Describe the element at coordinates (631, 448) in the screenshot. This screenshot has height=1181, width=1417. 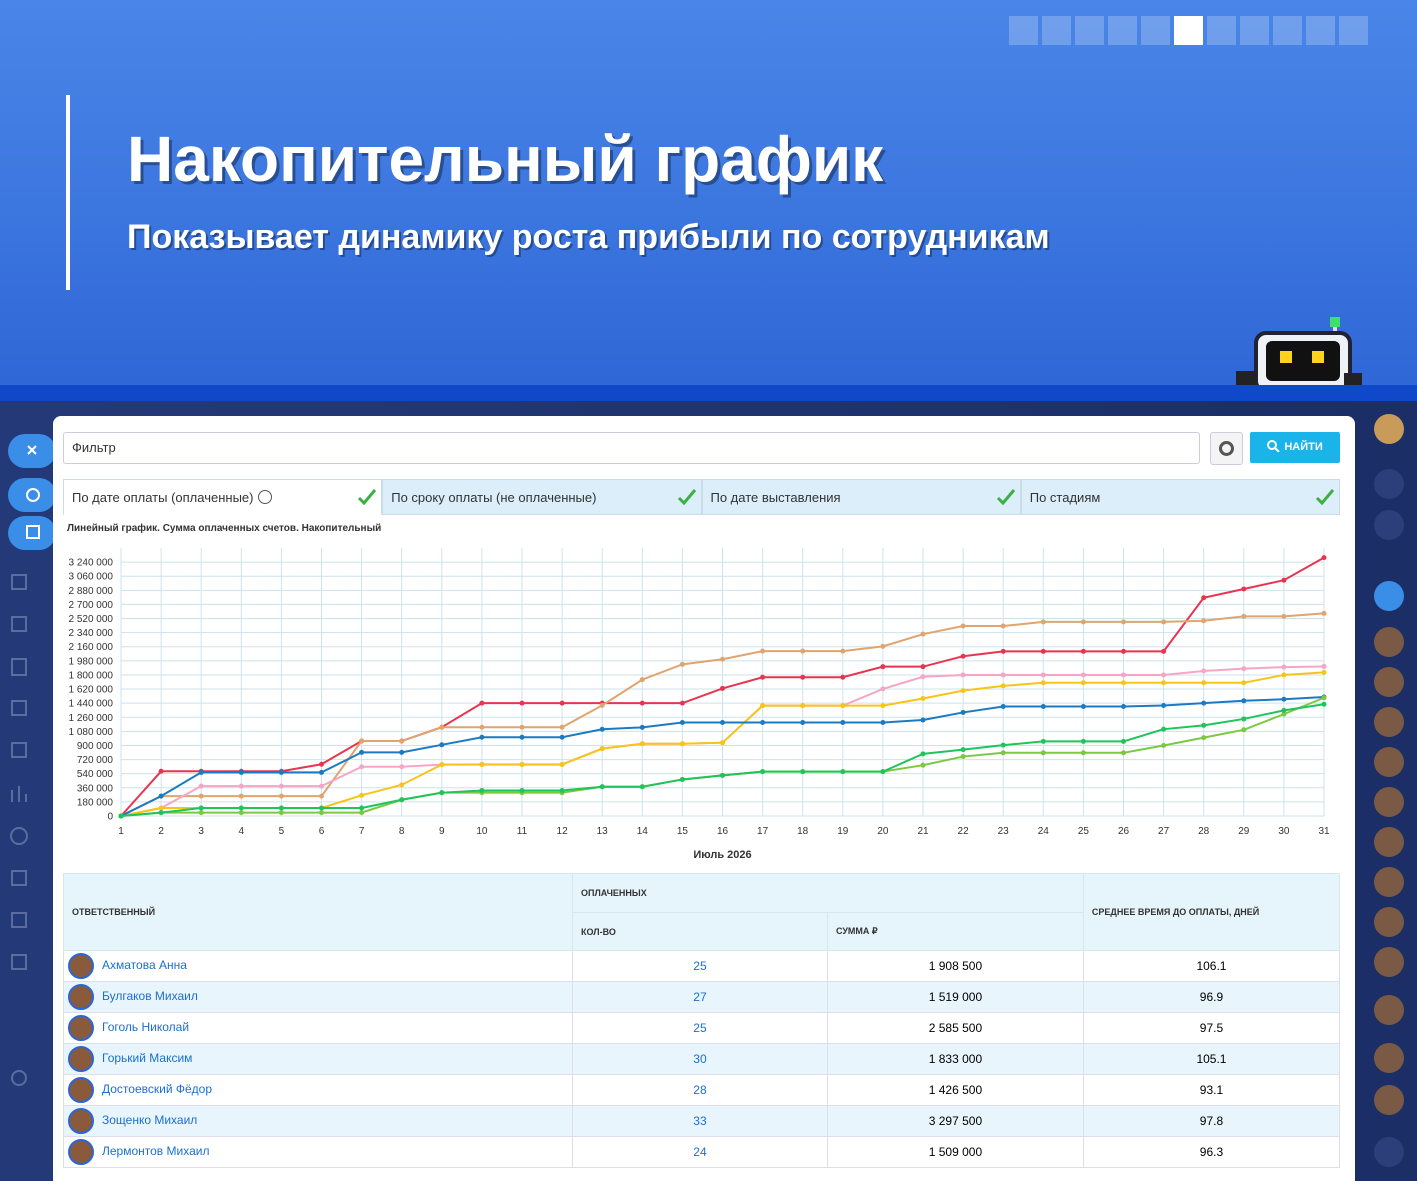
I see `filter-input: Фильтр` at that location.